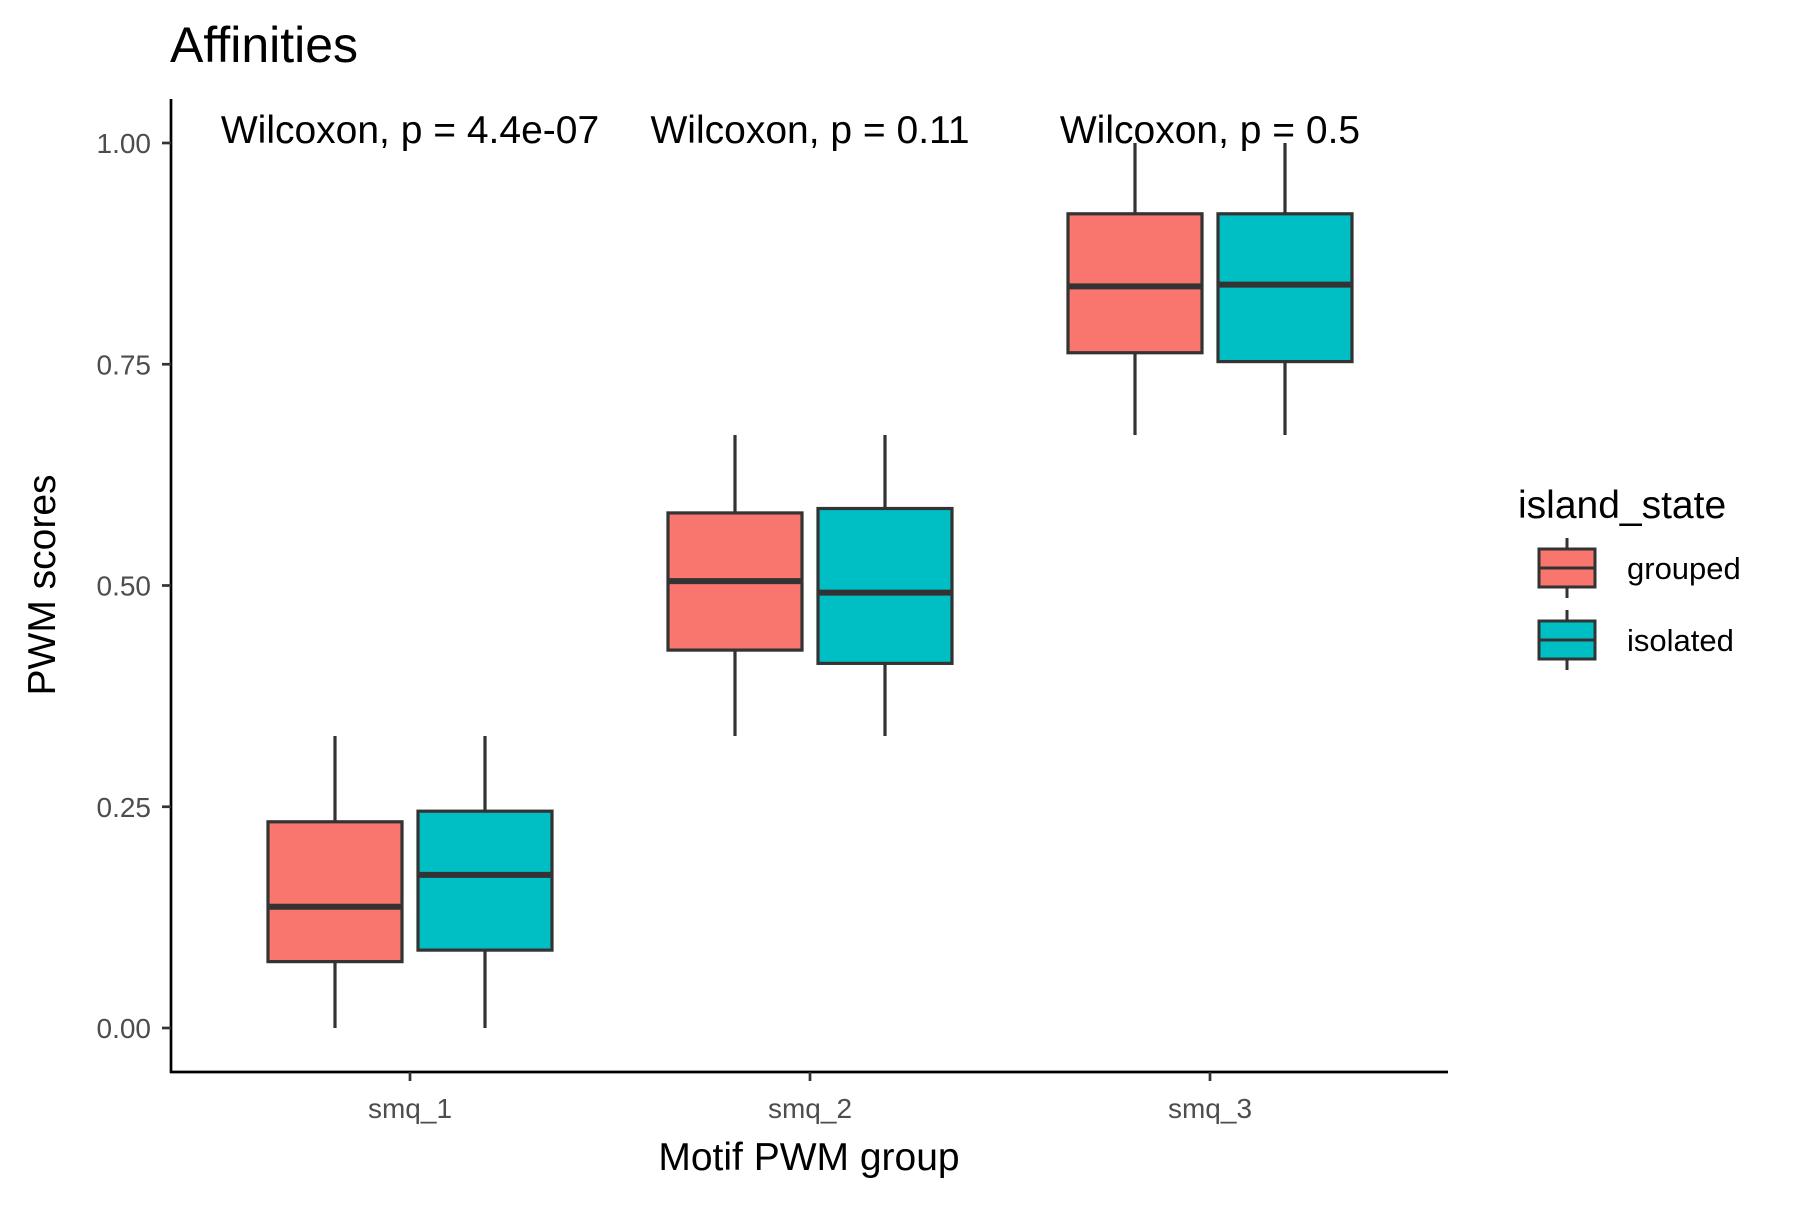 Image resolution: width=1800 pixels, height=1205 pixels. Describe the element at coordinates (124, 143) in the screenshot. I see `y-tick-label: 1.00` at that location.